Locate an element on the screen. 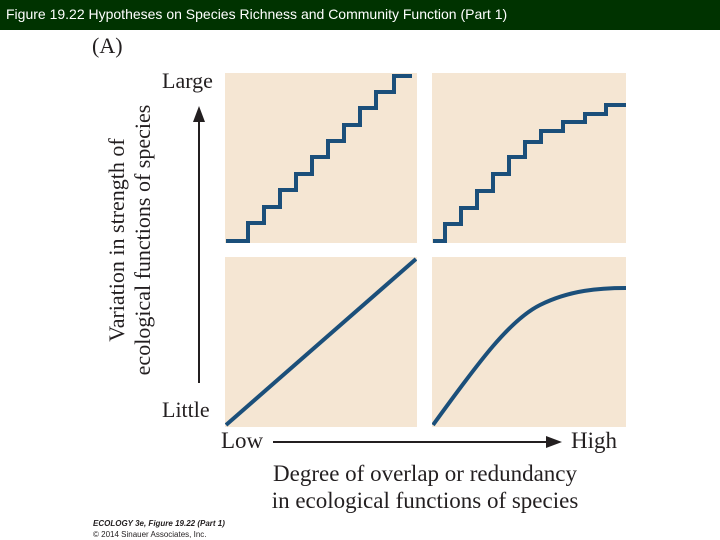 This screenshot has width=720, height=540. panel-label: (A) is located at coordinates (107, 45).